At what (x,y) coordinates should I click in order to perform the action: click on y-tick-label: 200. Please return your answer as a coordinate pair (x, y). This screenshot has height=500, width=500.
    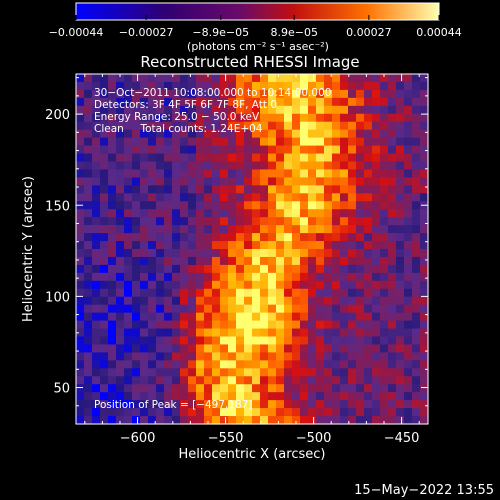
    Looking at the image, I should click on (57, 115).